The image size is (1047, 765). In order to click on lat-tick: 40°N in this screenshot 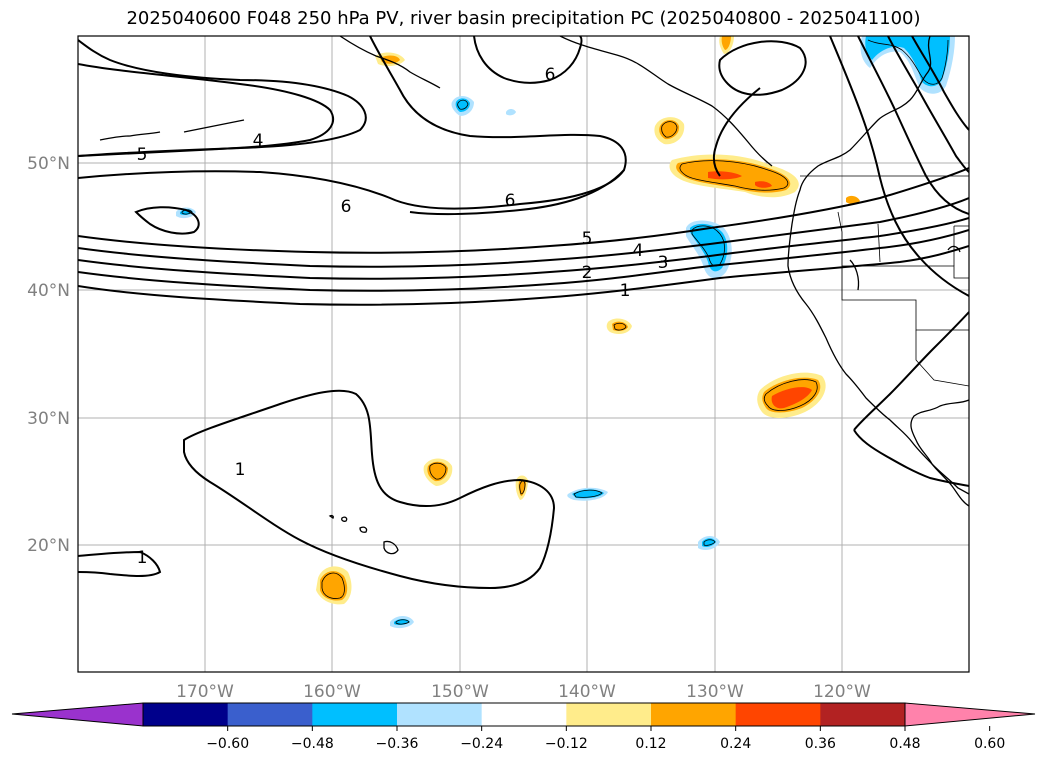, I will do `click(48, 291)`.